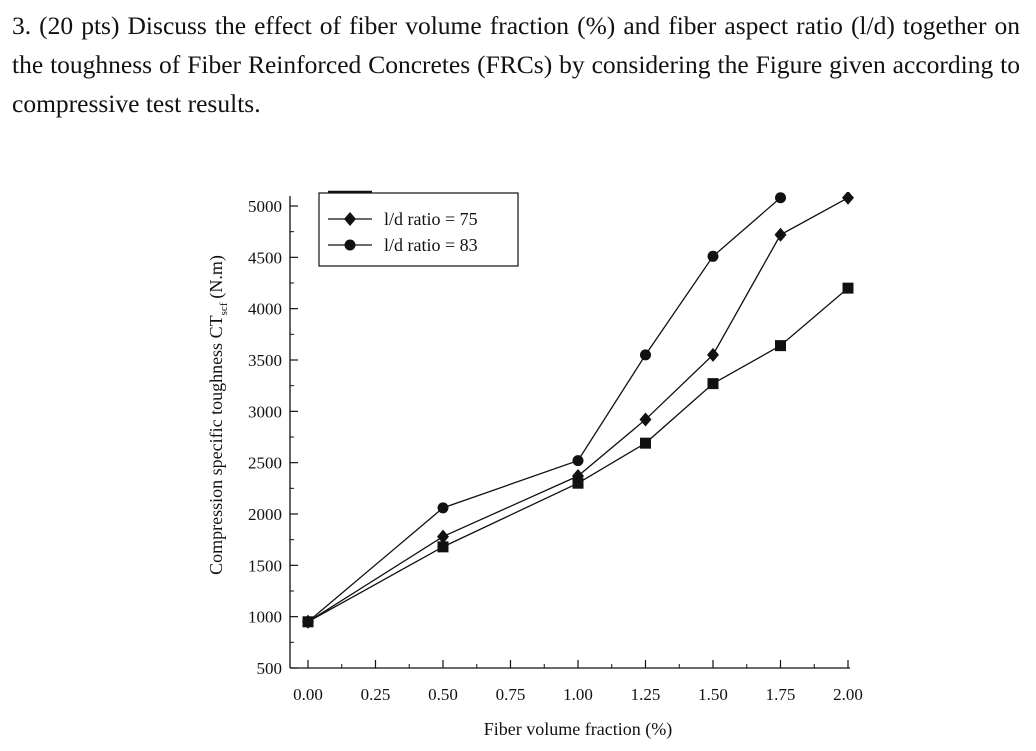  What do you see at coordinates (265, 514) in the screenshot?
I see `y-tick-label: 2000` at bounding box center [265, 514].